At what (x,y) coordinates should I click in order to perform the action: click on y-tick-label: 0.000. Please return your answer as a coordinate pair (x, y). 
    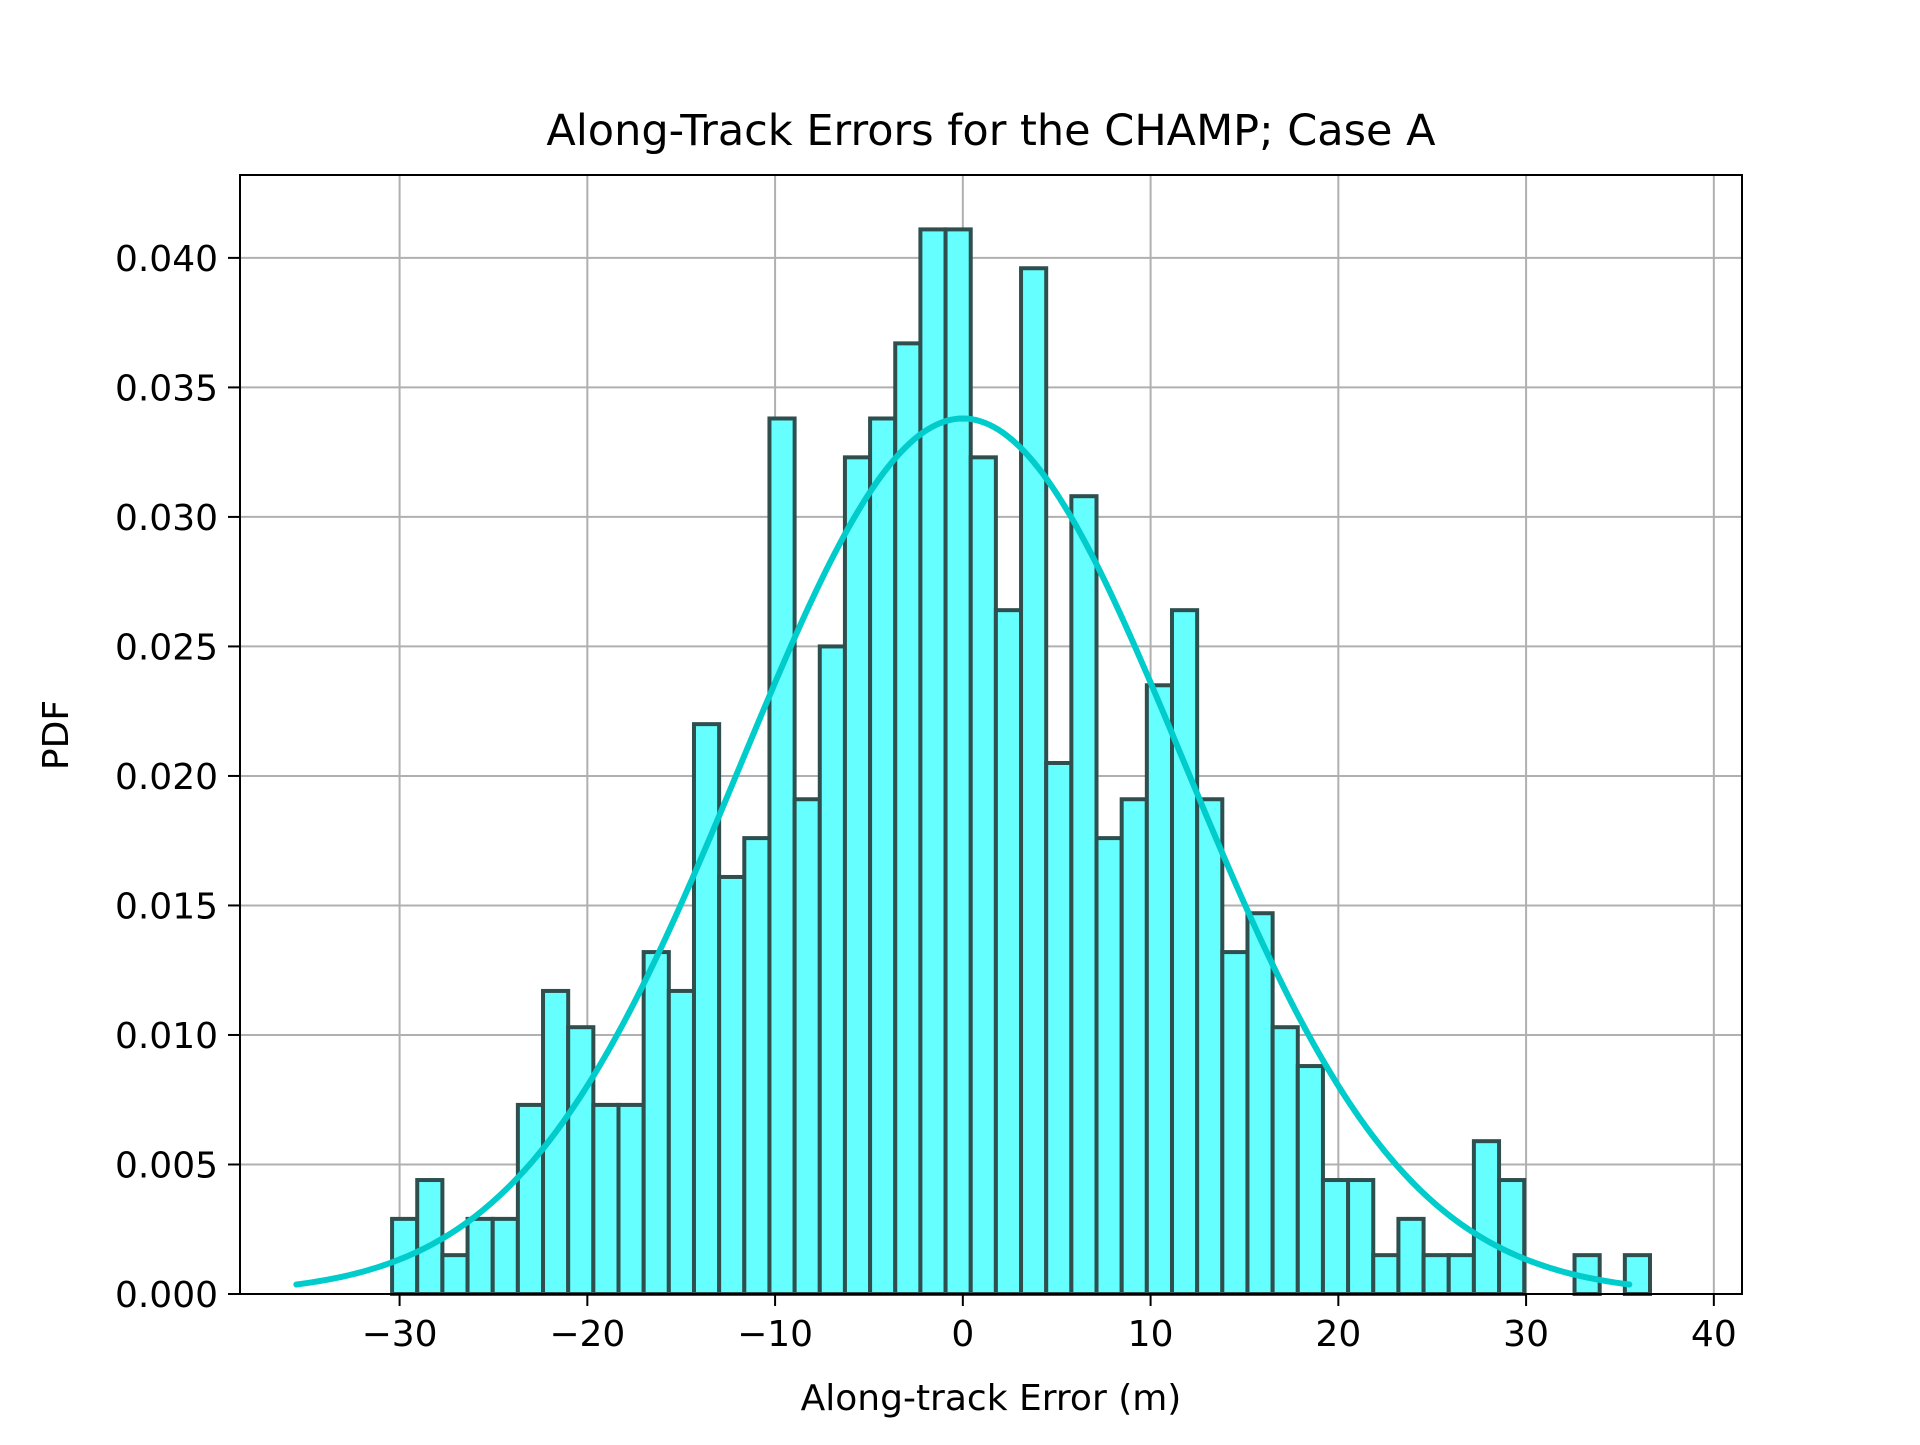
    Looking at the image, I should click on (166, 1295).